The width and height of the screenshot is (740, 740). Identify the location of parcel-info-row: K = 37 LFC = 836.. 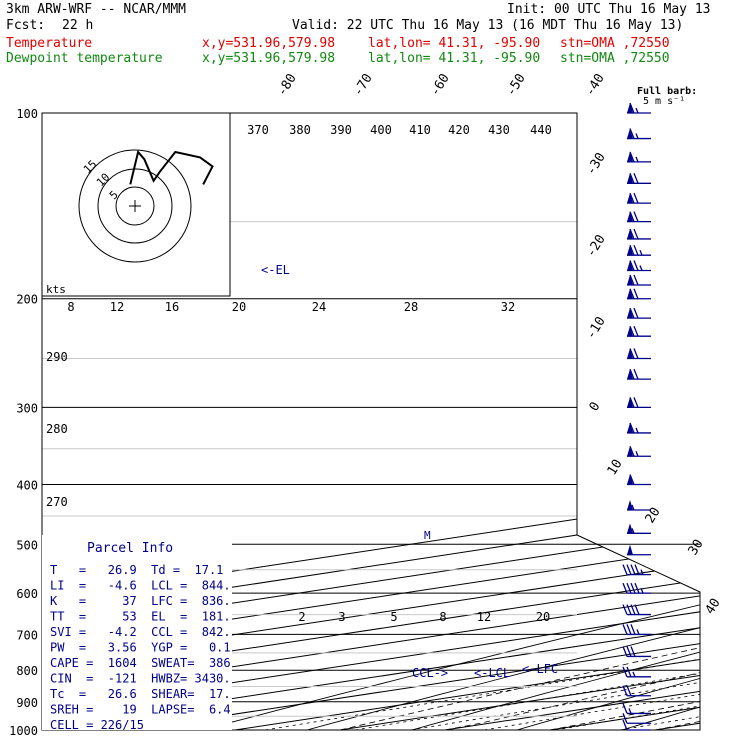
(140, 601).